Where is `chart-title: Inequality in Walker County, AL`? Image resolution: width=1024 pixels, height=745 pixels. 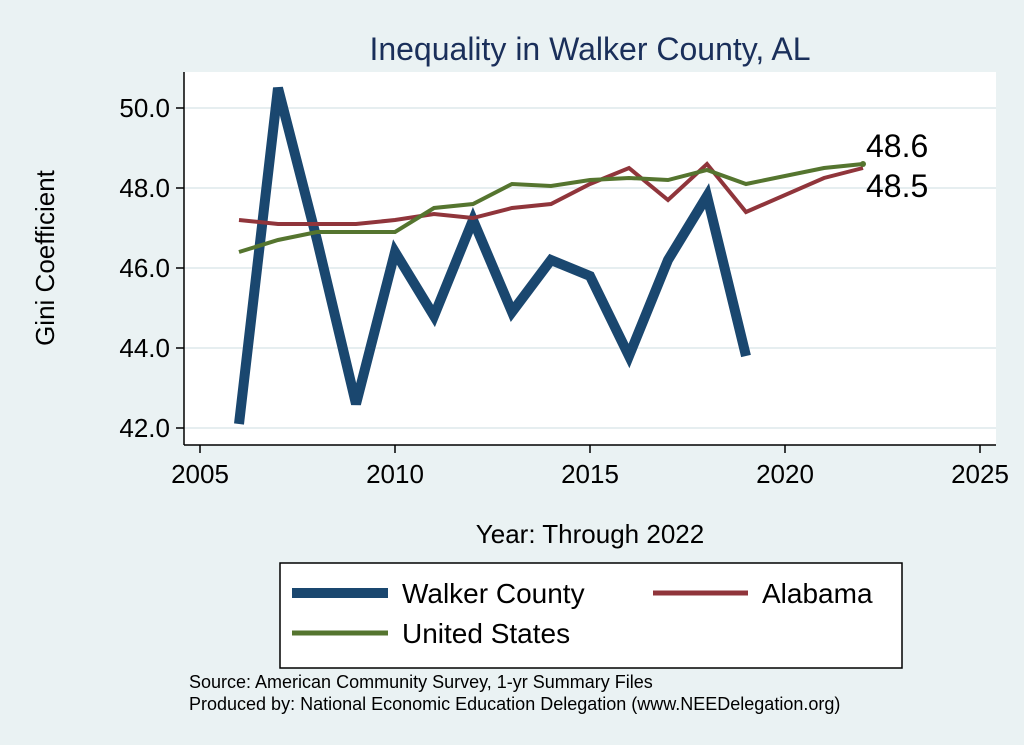
chart-title: Inequality in Walker County, AL is located at coordinates (589, 49).